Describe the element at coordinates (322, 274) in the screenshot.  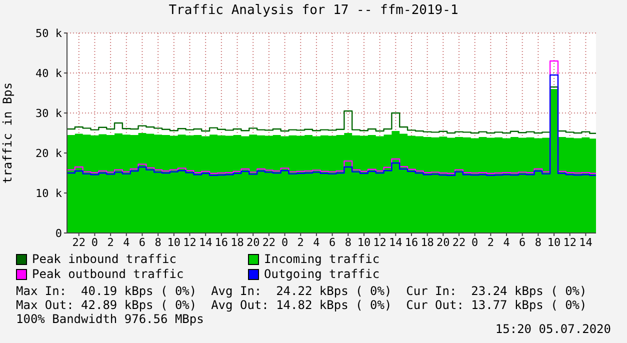
I see `legend-label: Outgoing traffic` at that location.